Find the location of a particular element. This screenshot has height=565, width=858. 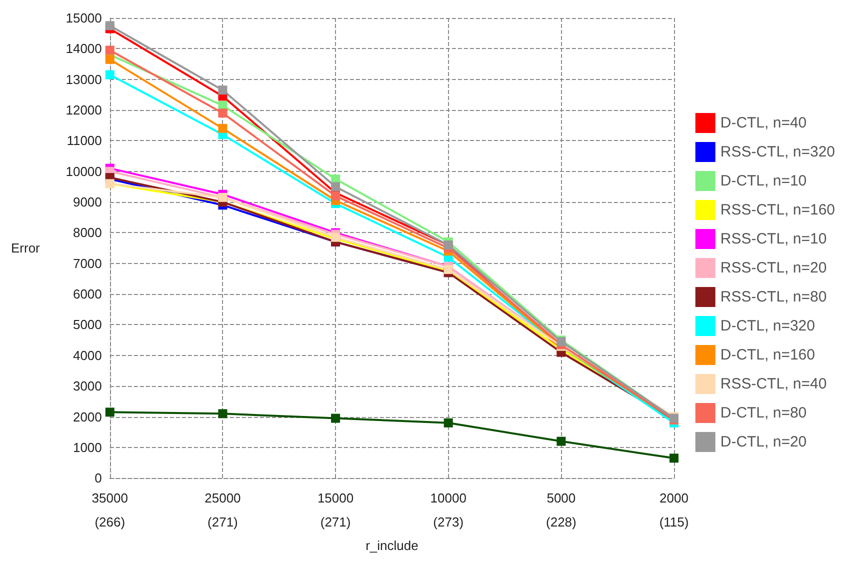

y-tick-label: 1000 is located at coordinates (87, 447).